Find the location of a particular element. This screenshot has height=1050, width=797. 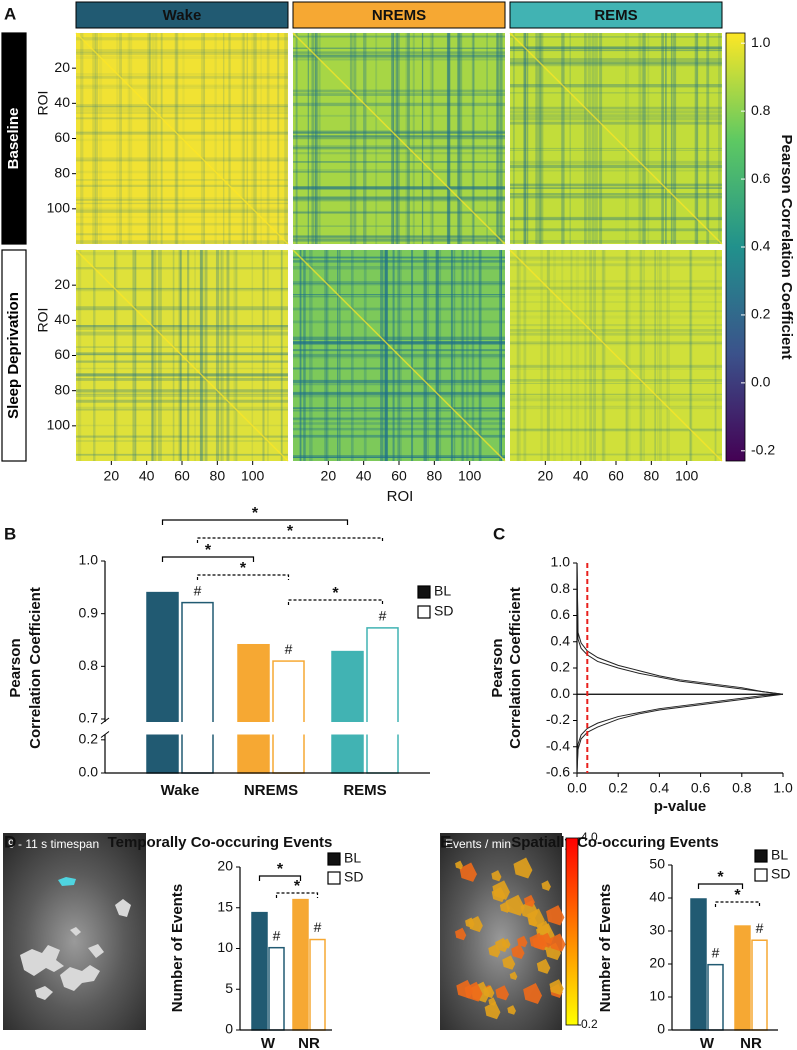

x-tick-label: NREMS is located at coordinates (271, 790).